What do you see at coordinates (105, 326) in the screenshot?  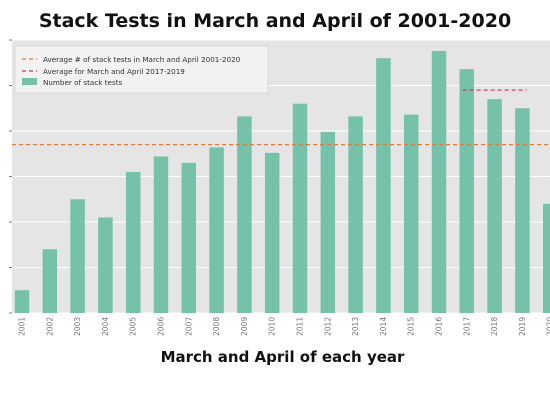 I see `x-tick-label-2004: 2004` at bounding box center [105, 326].